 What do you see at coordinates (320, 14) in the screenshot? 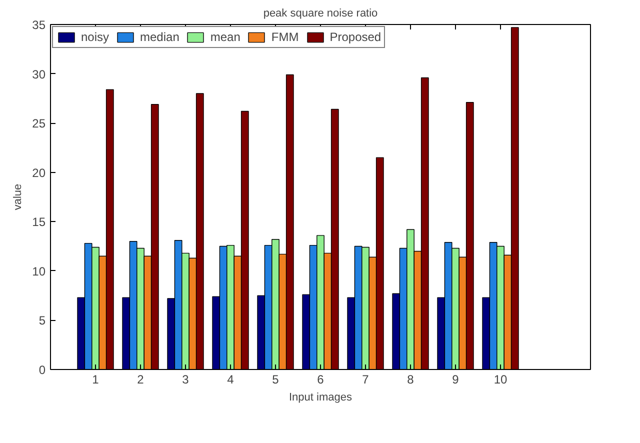
I see `chart-title: peak square noise ratio` at bounding box center [320, 14].